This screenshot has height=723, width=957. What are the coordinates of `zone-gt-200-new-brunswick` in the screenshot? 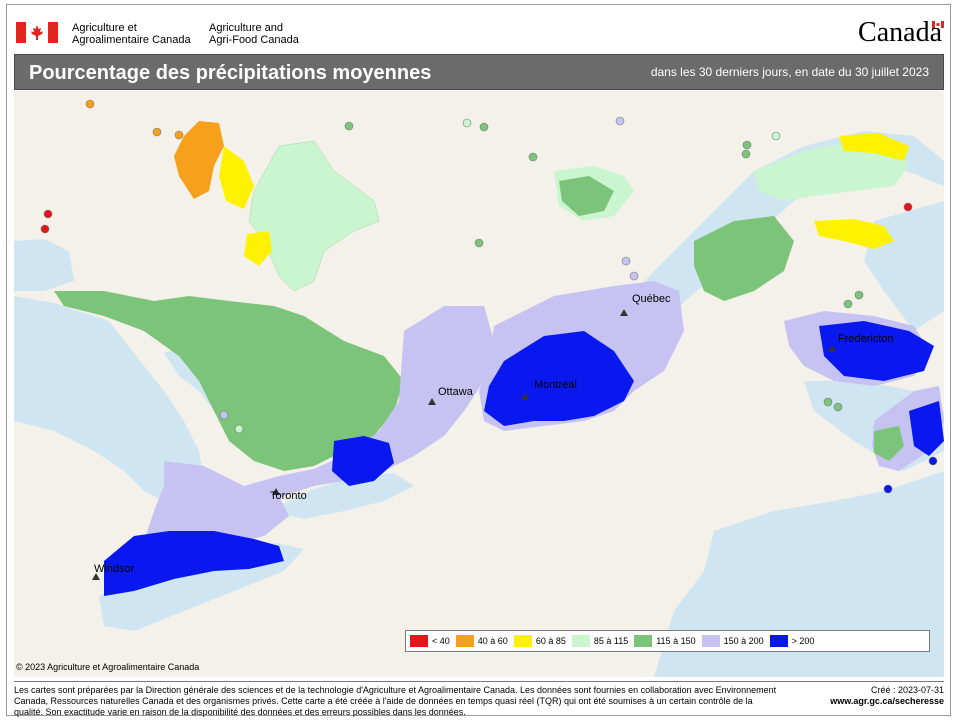 It's located at (876, 351).